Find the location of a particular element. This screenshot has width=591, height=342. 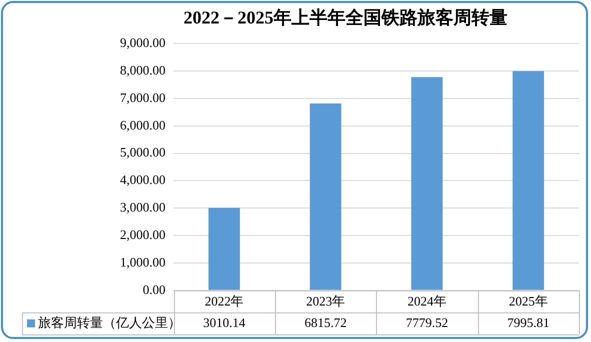

y-tick-label: 3,000.00 is located at coordinates (143, 207).